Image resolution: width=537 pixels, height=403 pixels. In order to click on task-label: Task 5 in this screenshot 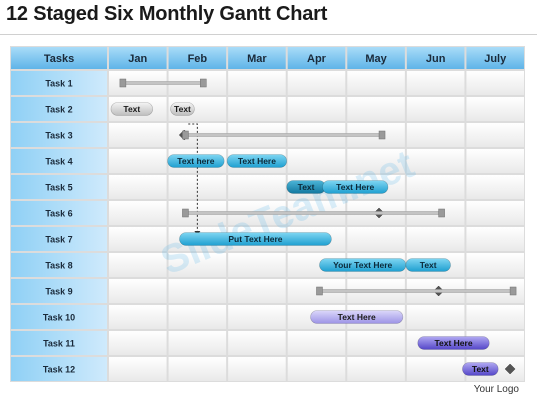, I will do `click(58, 188)`.